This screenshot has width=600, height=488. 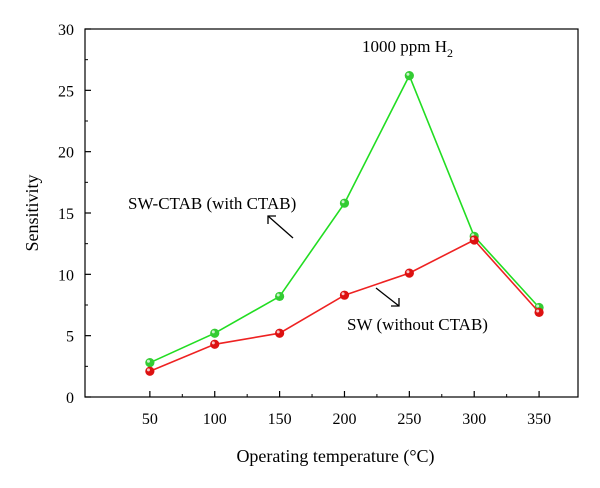 What do you see at coordinates (70, 337) in the screenshot?
I see `y-tick-label: 5` at bounding box center [70, 337].